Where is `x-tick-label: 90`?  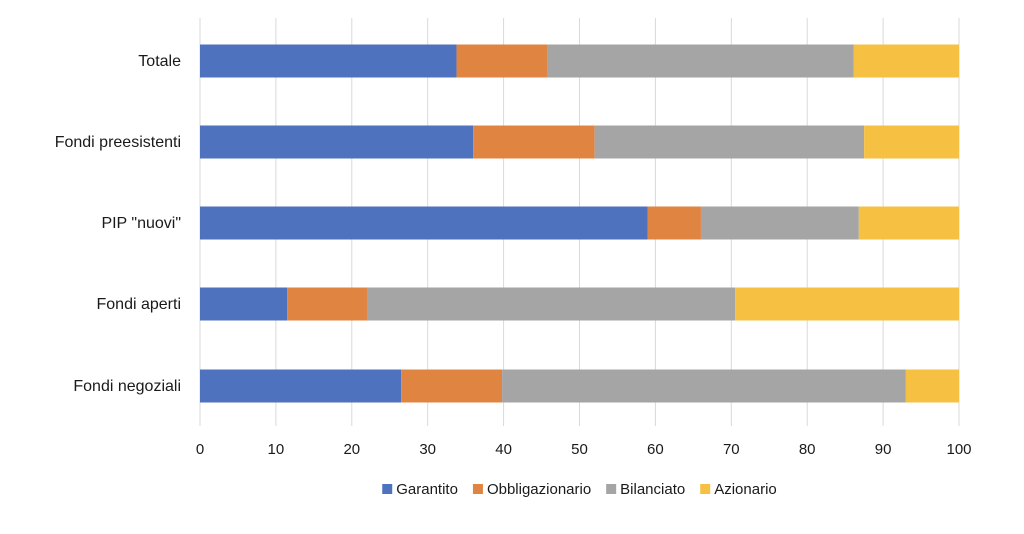
x-tick-label: 90 is located at coordinates (883, 449).